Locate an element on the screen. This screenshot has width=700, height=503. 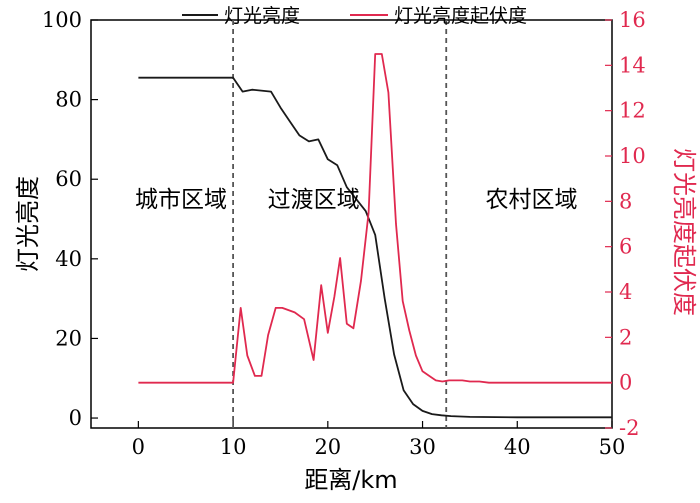
y-right-tick-label: 16 is located at coordinates (632, 20).